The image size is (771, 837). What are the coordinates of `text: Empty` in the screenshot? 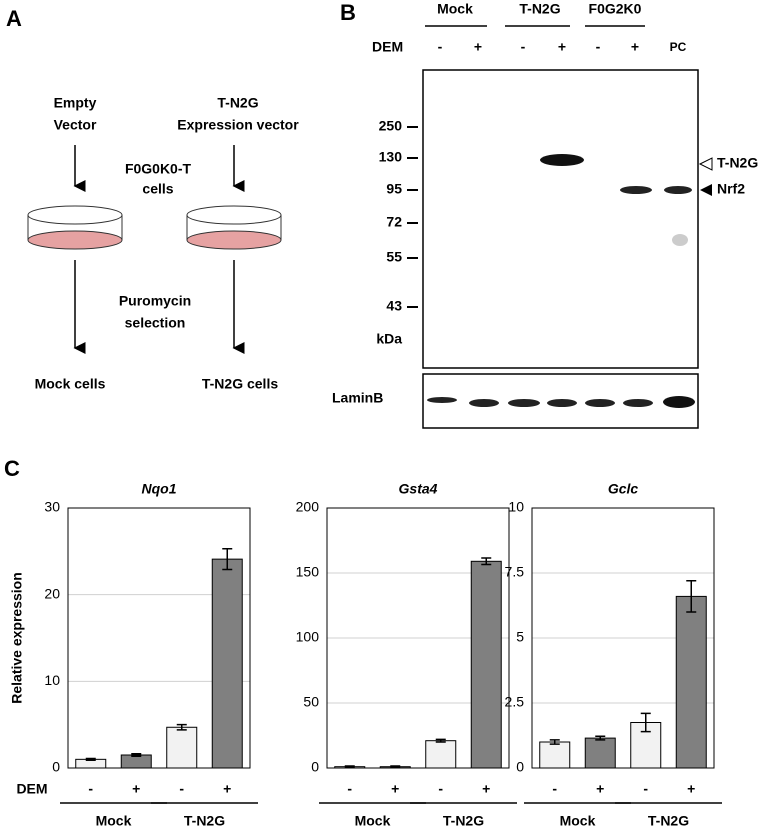 It's located at (75, 103).